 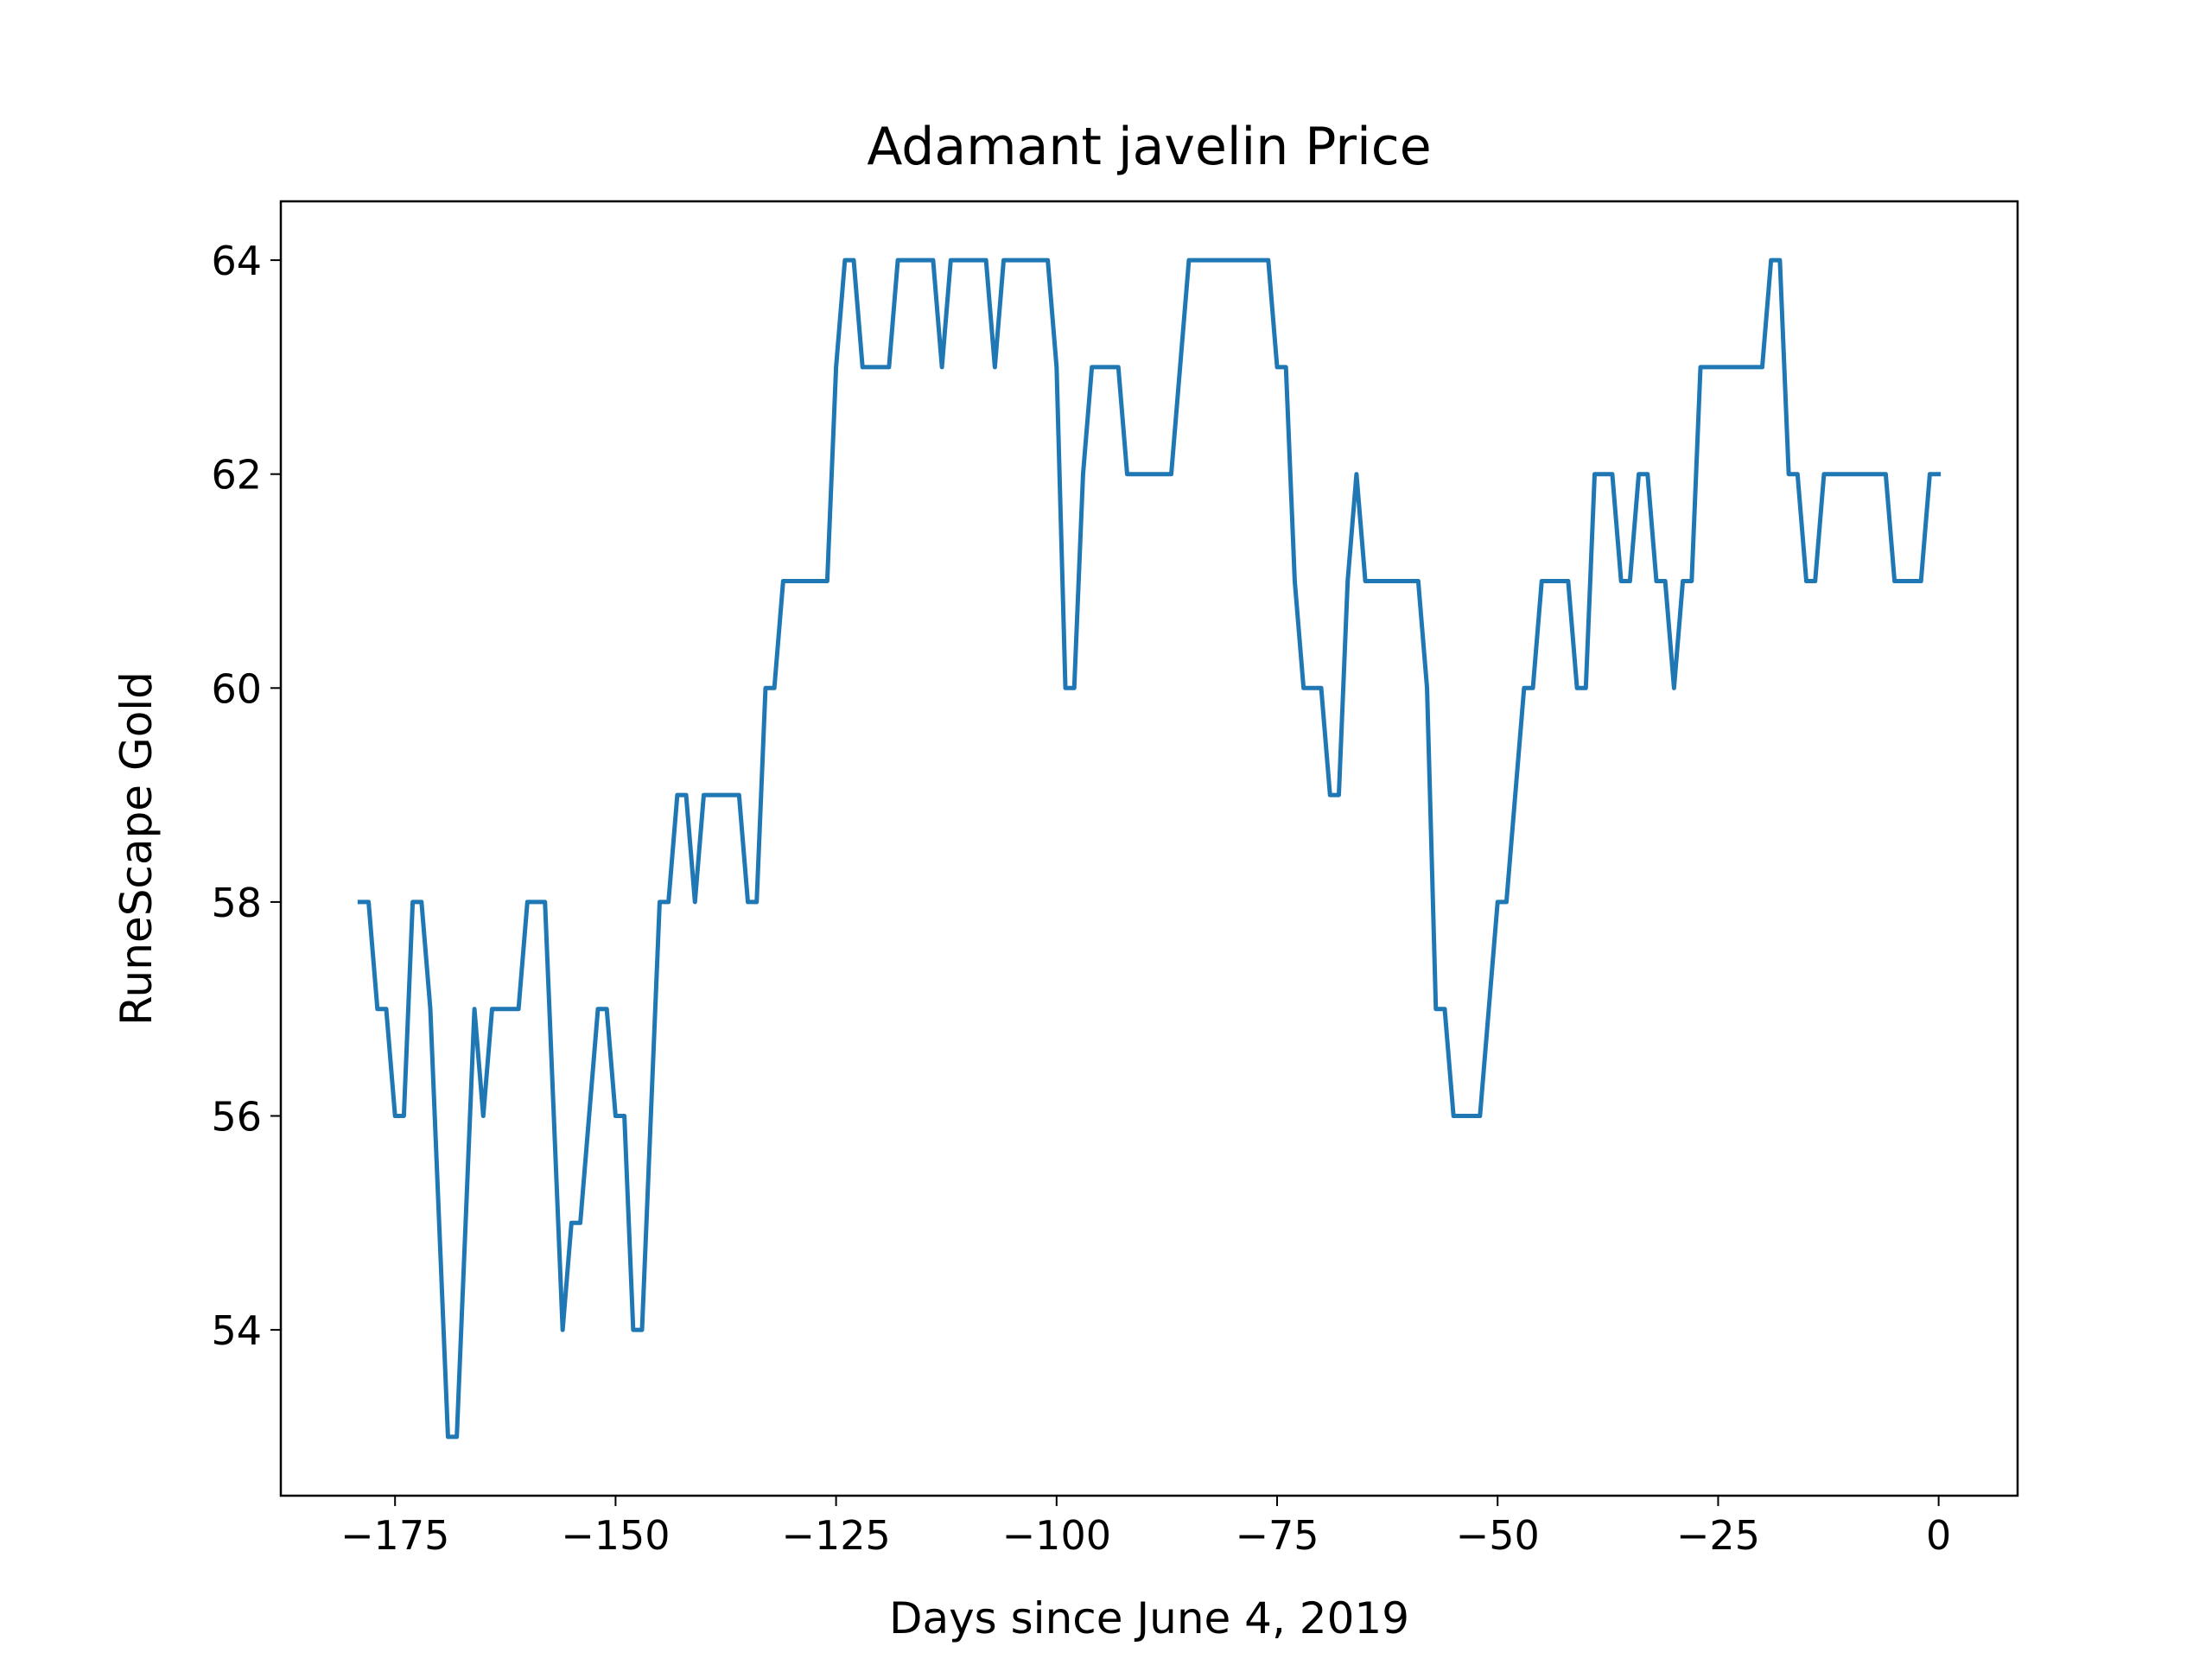 What do you see at coordinates (1149, 1618) in the screenshot?
I see `x-axis-label: Days since June 4, 2019` at bounding box center [1149, 1618].